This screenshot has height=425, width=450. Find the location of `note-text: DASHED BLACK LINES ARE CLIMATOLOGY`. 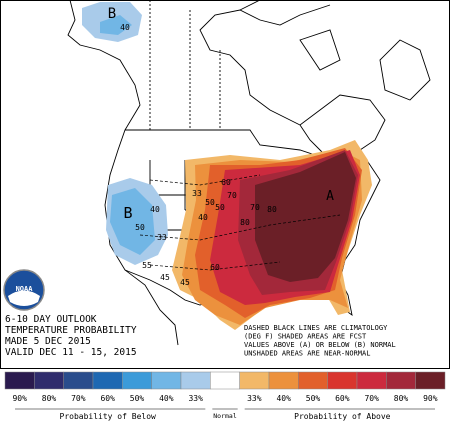

note-text: DASHED BLACK LINES ARE CLIMATOLOGY is located at coordinates (316, 328).